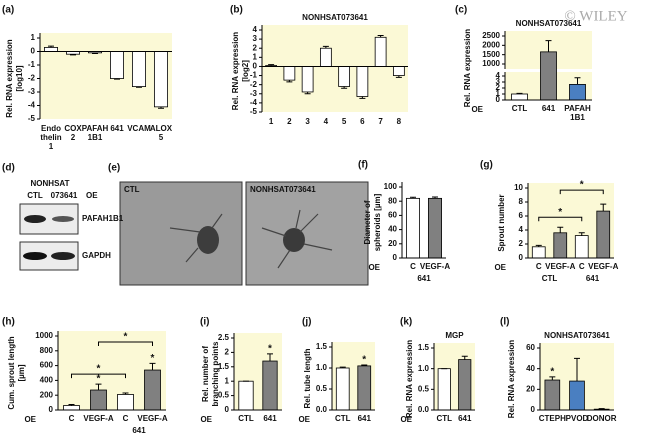 The width and height of the screenshot is (650, 442). Describe the element at coordinates (126, 418) in the screenshot. I see `x-tick-label: C` at that location.